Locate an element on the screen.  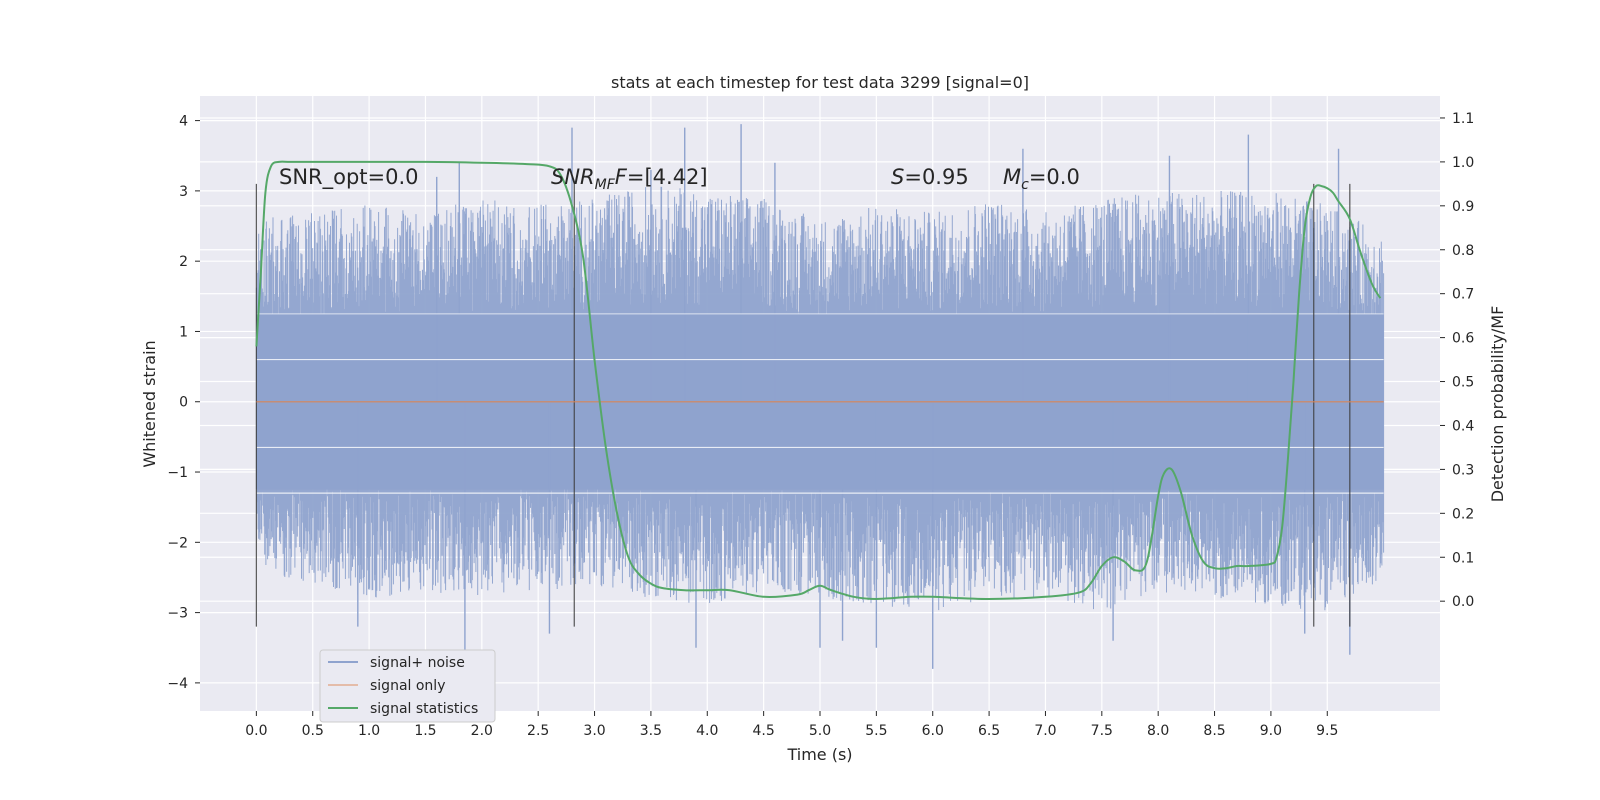
x-tick-label: 9.0 is located at coordinates (1271, 731).